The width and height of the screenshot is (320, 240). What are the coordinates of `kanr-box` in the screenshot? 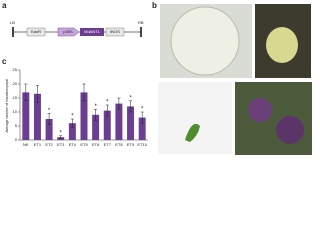 It's located at (36, 32).